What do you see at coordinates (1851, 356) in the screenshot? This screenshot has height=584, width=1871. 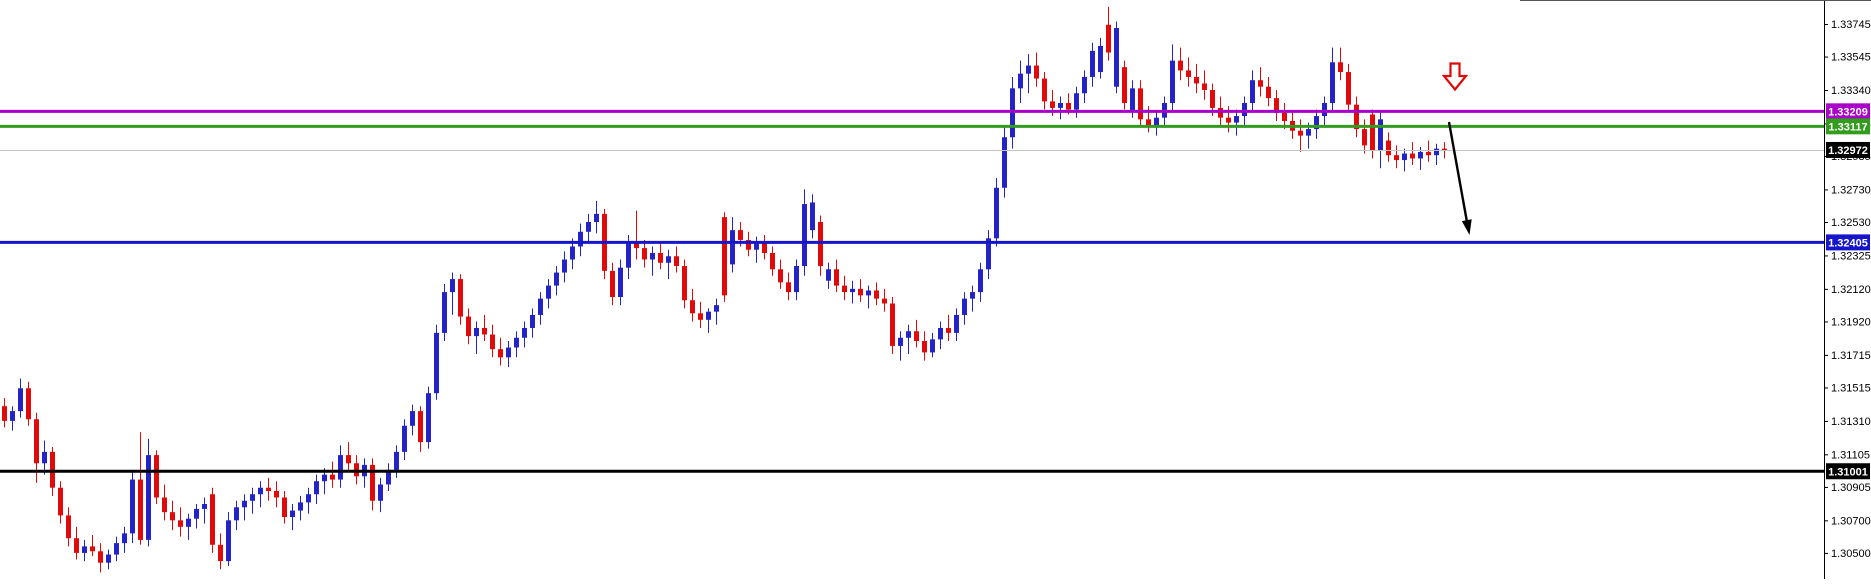 I see `axis-tick-label: 1.31715` at bounding box center [1851, 356].